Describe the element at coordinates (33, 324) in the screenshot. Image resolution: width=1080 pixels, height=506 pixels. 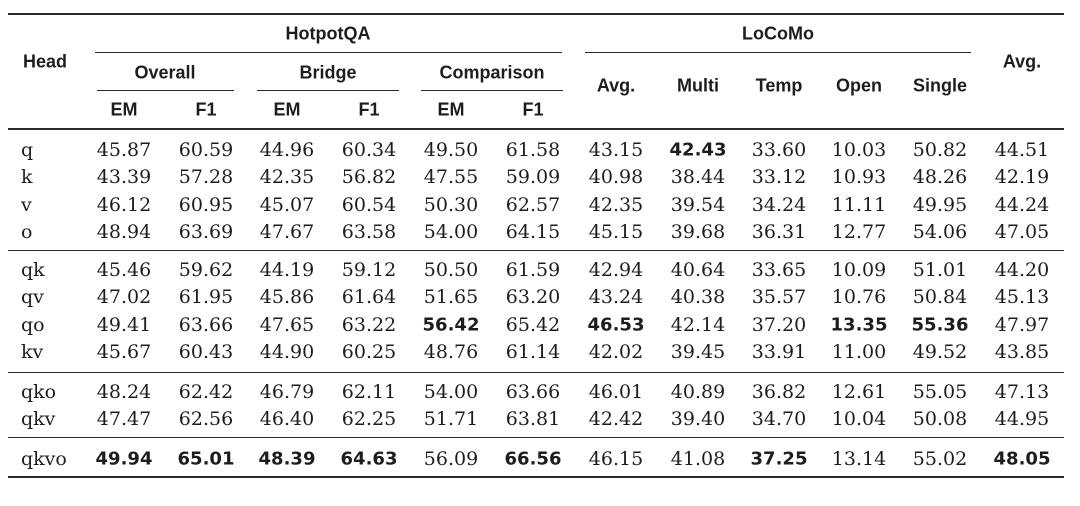
I see `row-label: qo` at that location.